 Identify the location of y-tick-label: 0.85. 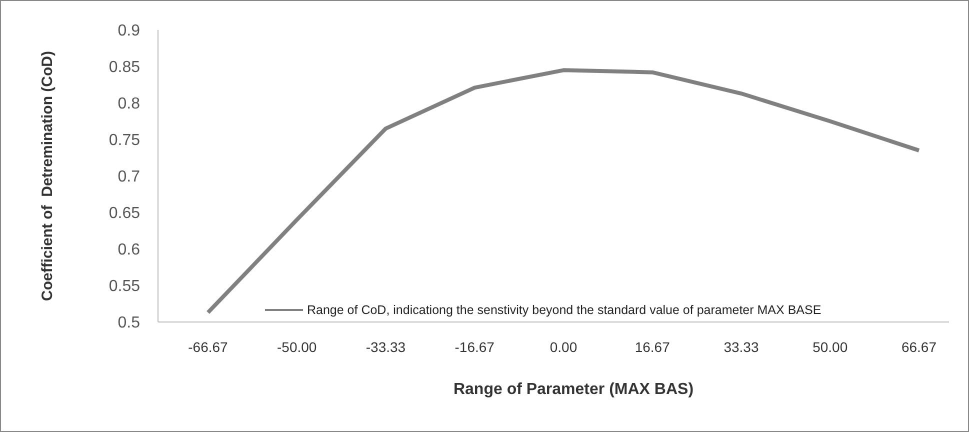
(124, 67).